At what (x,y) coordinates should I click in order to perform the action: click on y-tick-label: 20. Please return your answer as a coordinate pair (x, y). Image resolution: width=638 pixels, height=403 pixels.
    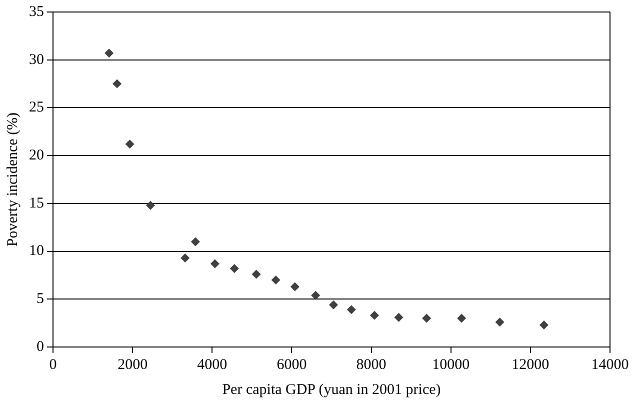
    Looking at the image, I should click on (36, 156).